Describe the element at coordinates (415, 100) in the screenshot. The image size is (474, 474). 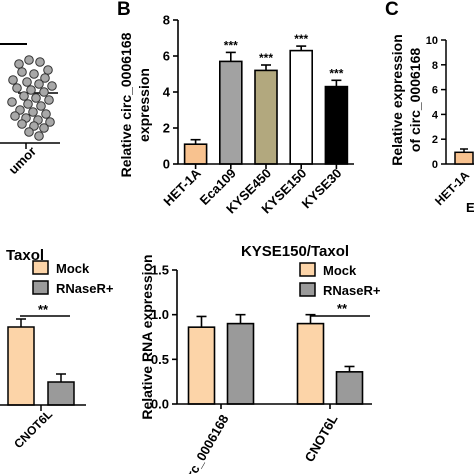
I see `panel-c-ylabel-line2: of circ_0006168` at that location.